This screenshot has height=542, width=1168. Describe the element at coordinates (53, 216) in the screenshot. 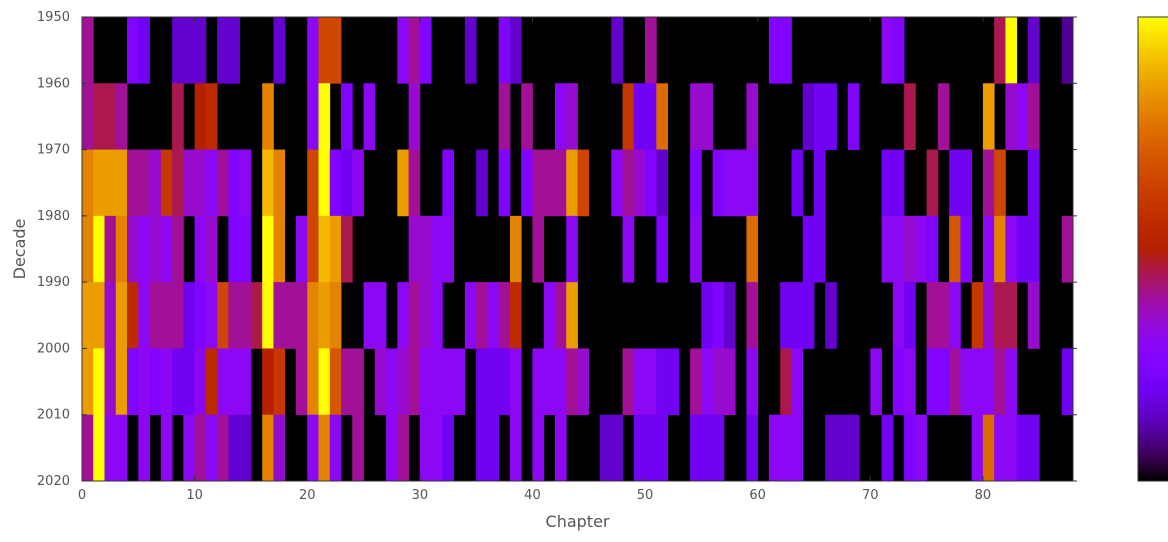

I see `y-tick-label: 1980` at that location.